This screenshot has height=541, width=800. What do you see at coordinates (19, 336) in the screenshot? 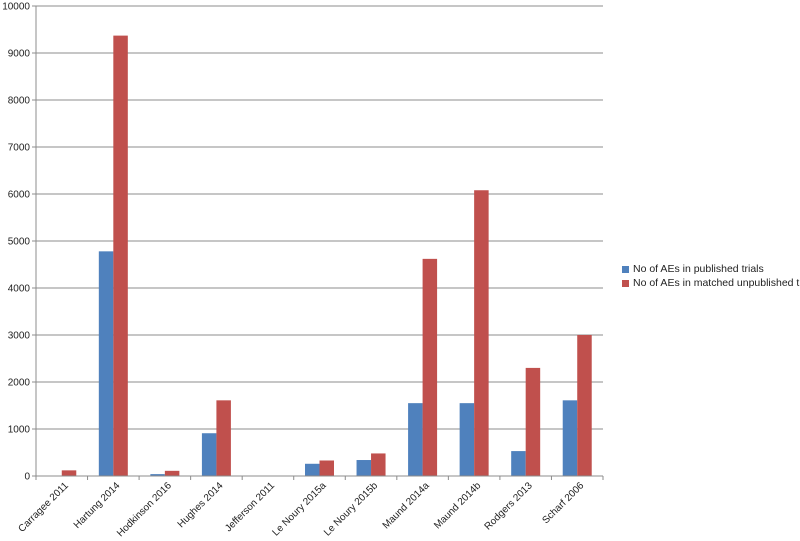
I see `y-tick-label: 3000` at bounding box center [19, 336].